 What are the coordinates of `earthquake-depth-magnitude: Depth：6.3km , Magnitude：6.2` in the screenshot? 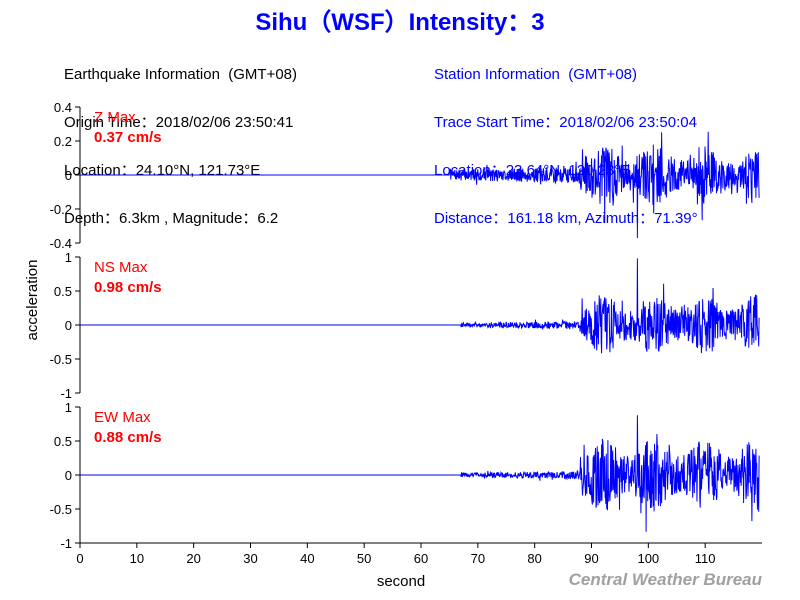 It's located at (171, 218).